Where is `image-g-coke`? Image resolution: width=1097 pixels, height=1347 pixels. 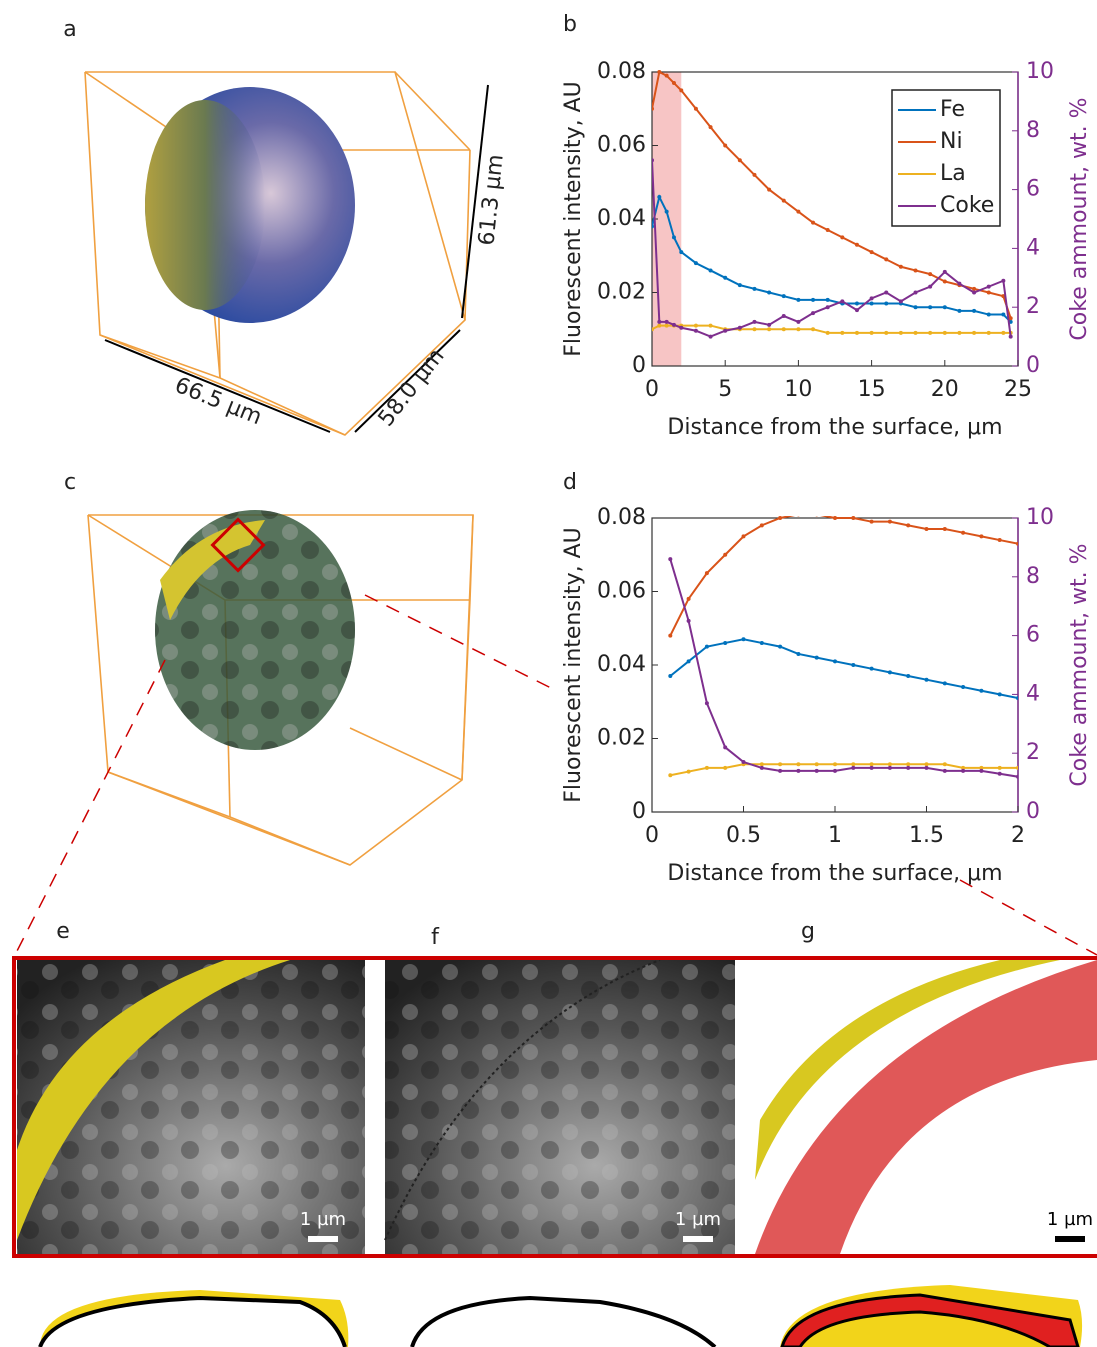 image-g-coke is located at coordinates (926, 1107).